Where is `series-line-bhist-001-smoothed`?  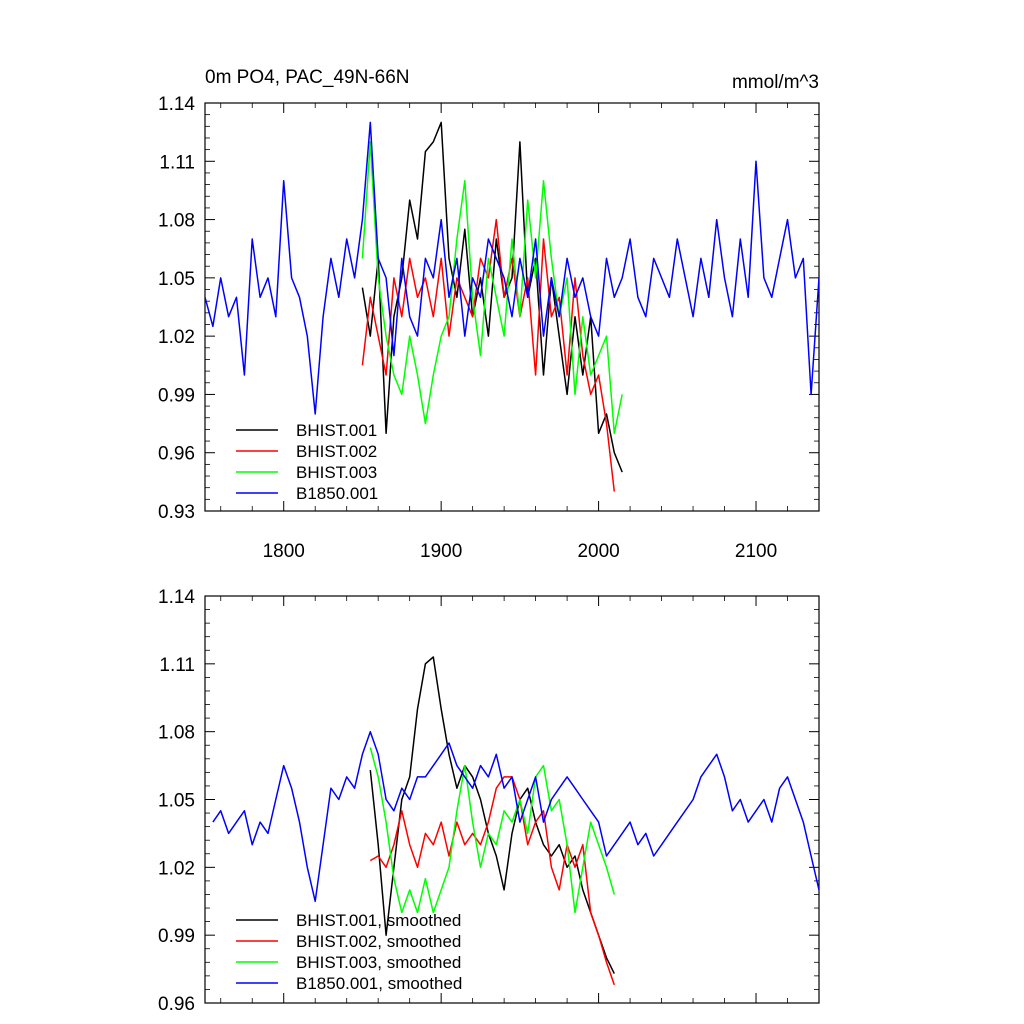
series-line-bhist-001-smoothed is located at coordinates (492, 815).